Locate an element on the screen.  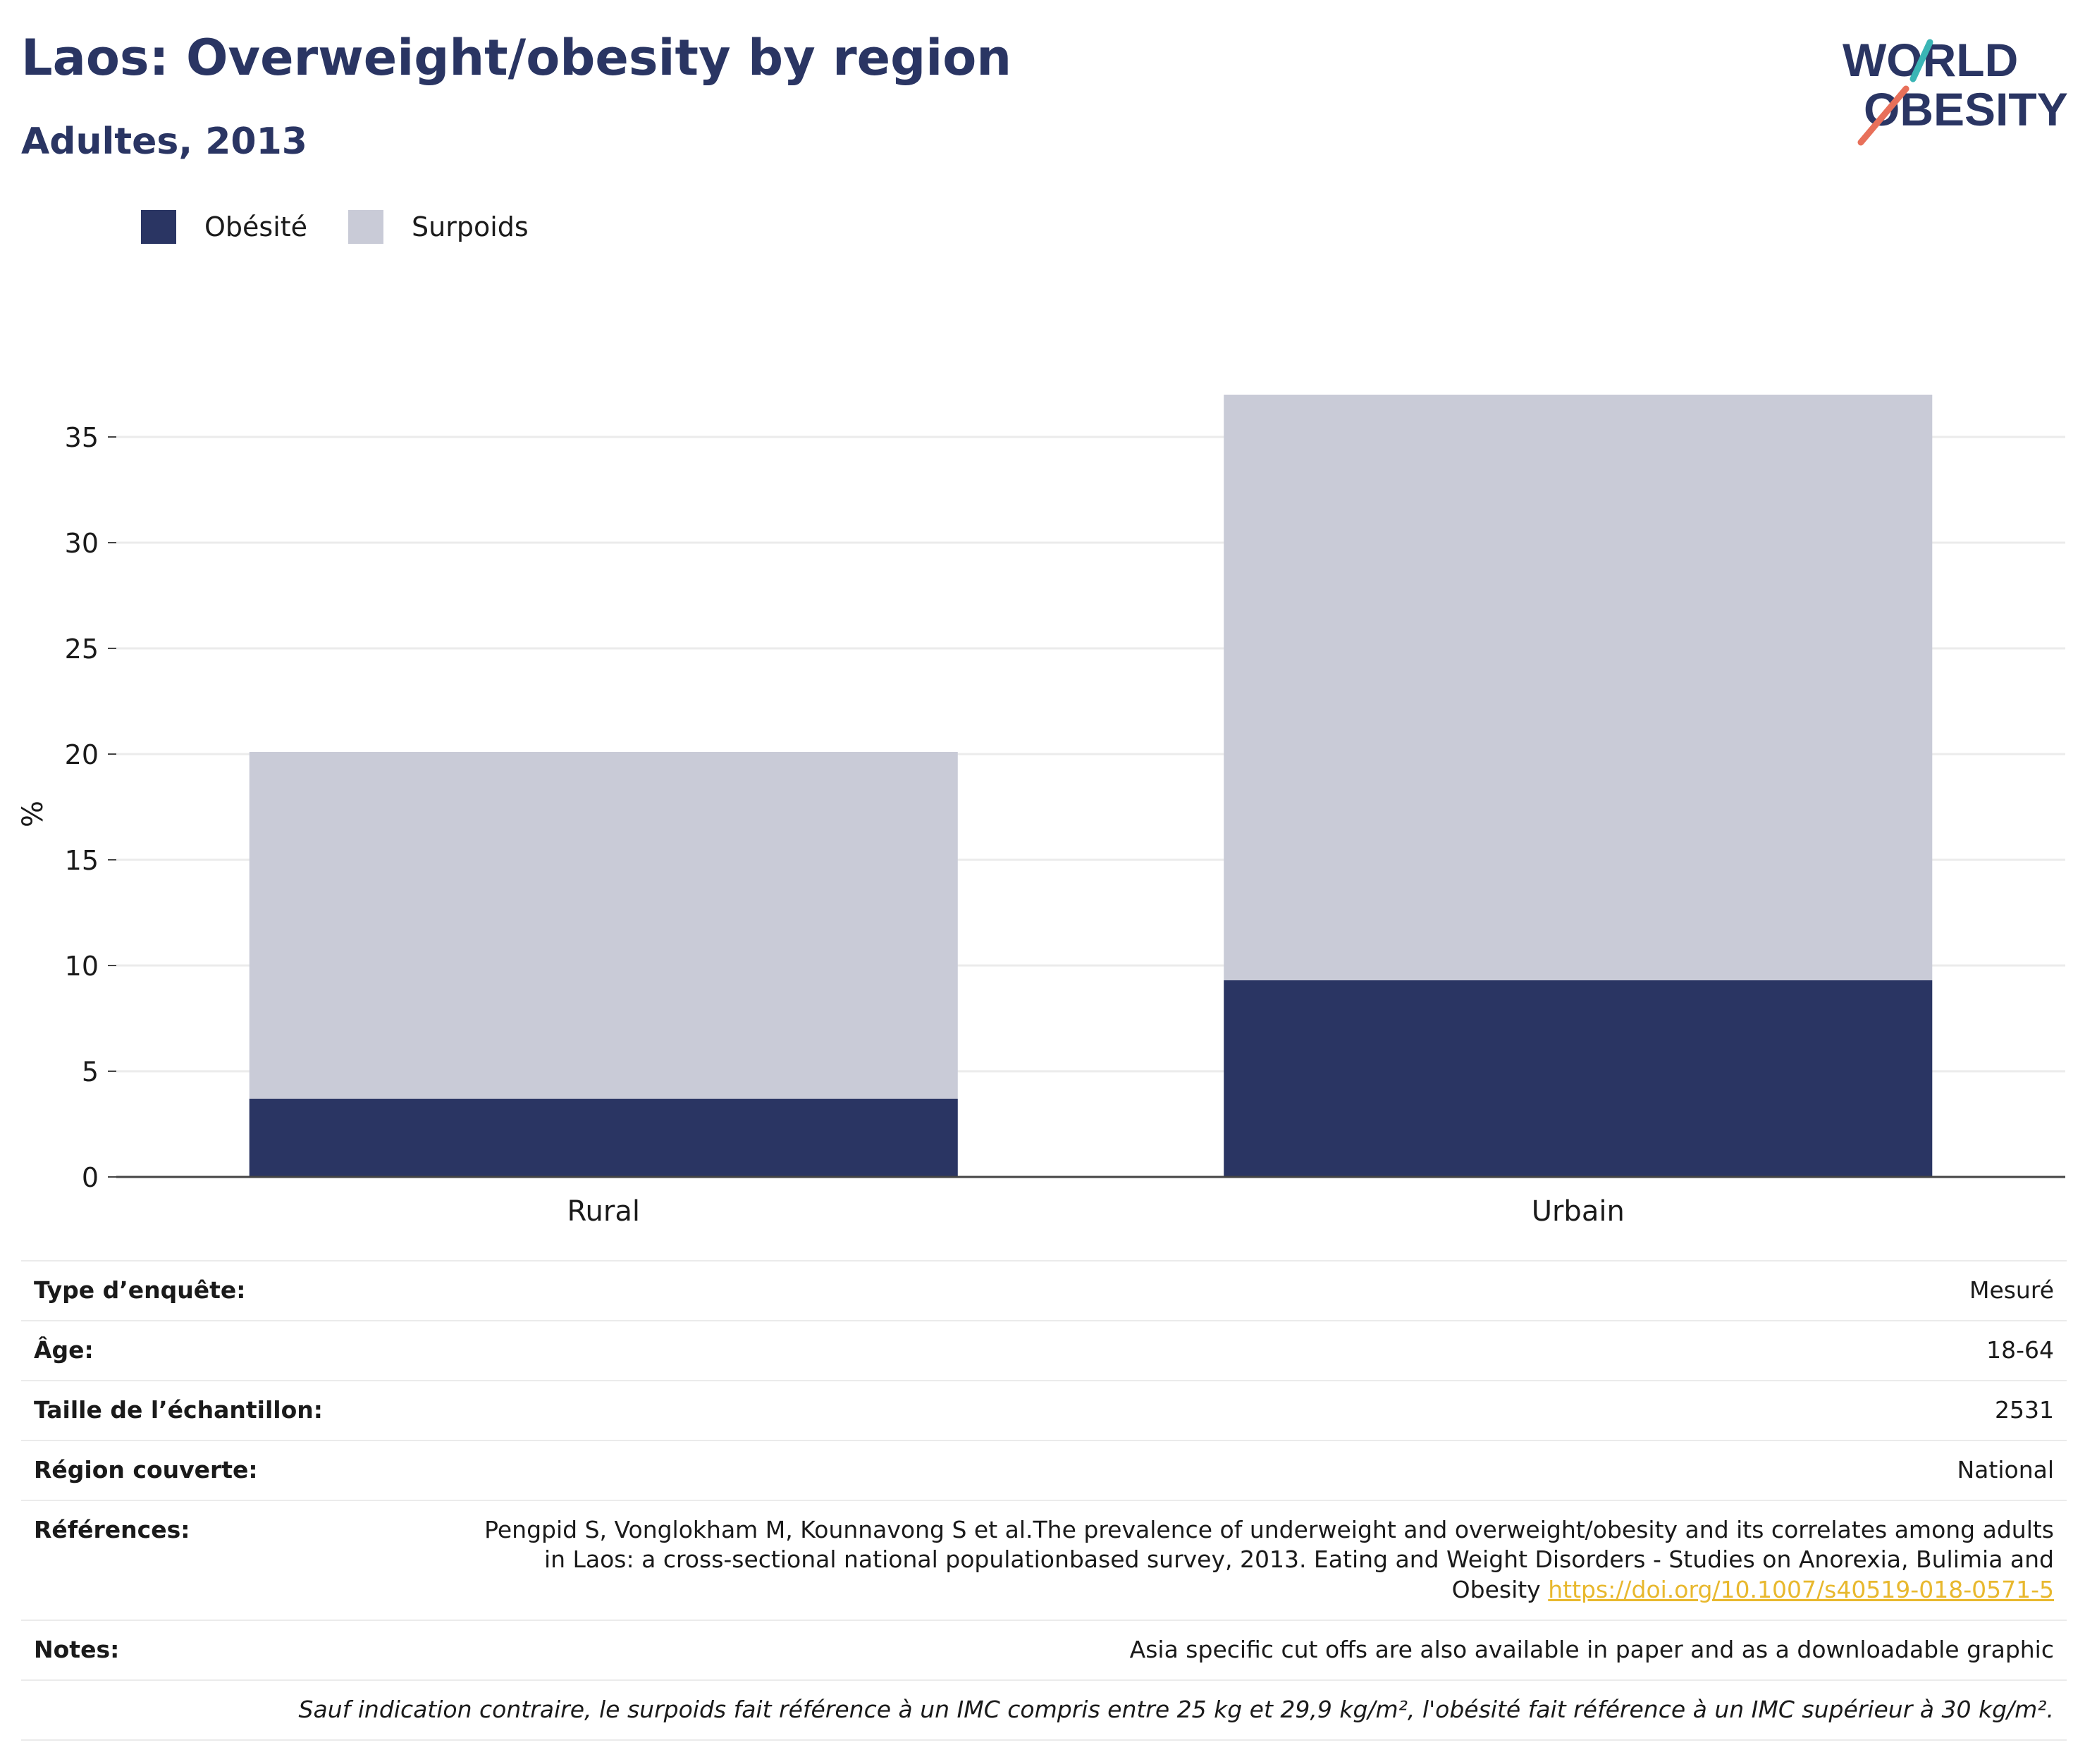
details-value: 18-64 is located at coordinates (1268, 1350).